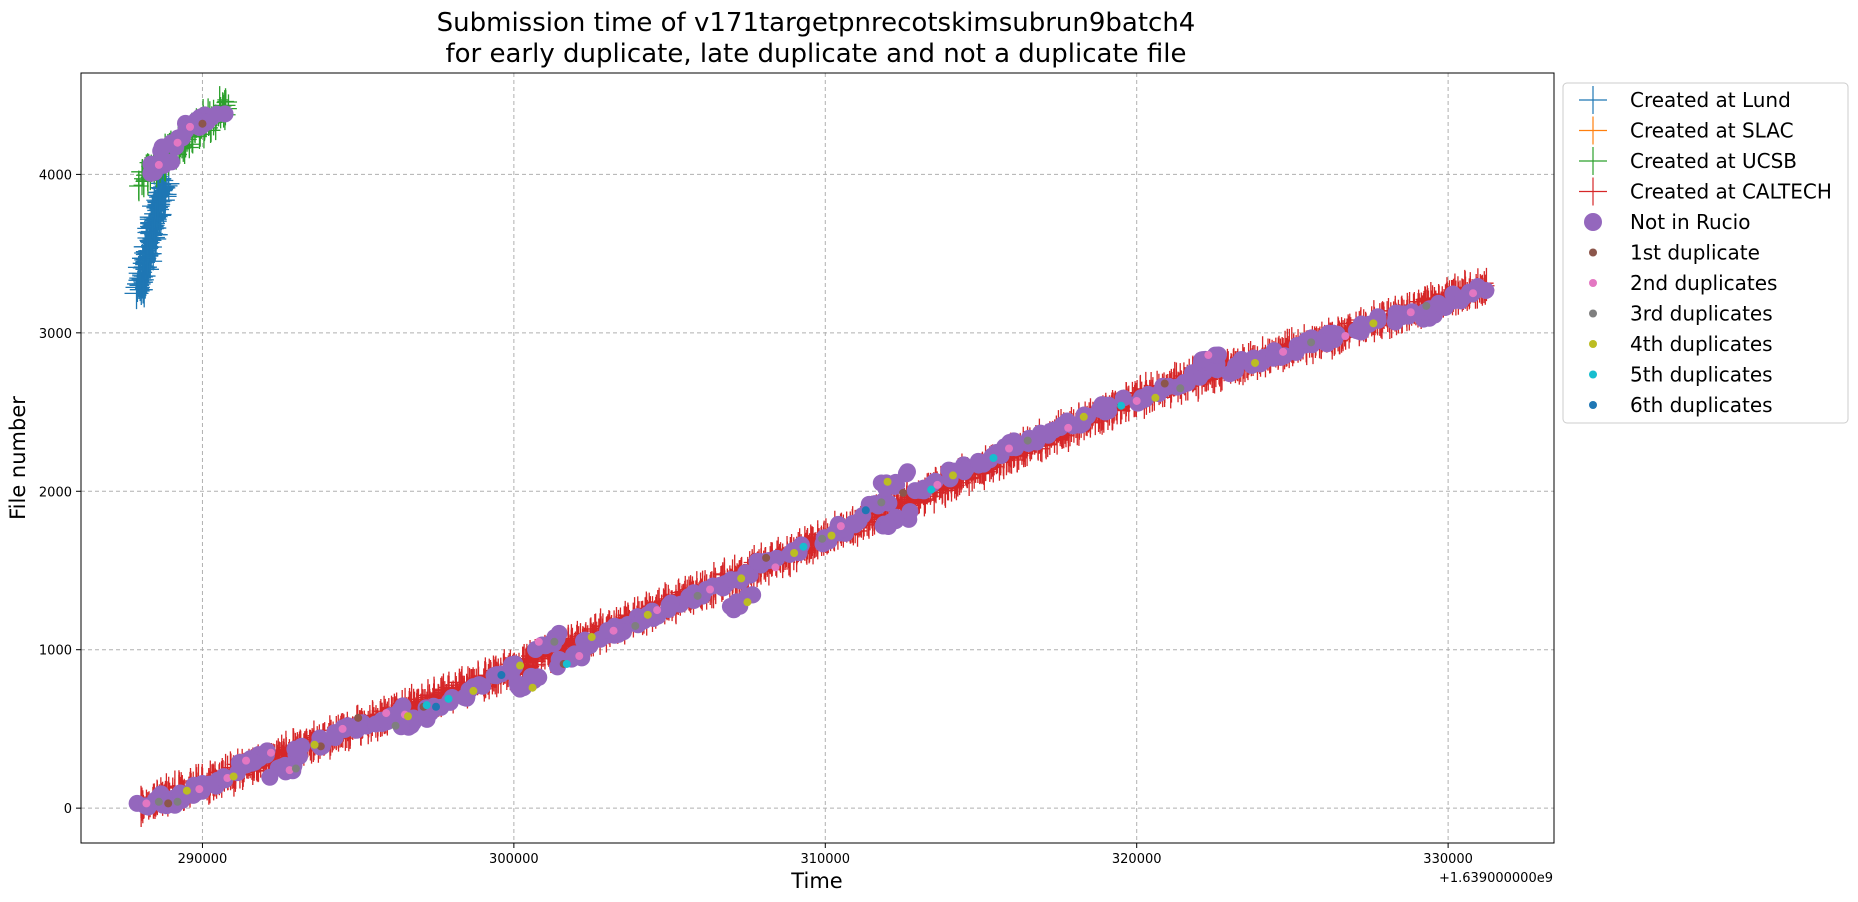  I want to click on legend-label: 3rd duplicates, so click(1701, 314).